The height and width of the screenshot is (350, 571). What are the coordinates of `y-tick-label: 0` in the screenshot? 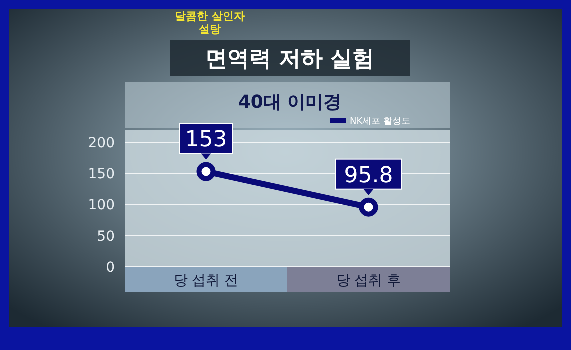 It's located at (110, 268).